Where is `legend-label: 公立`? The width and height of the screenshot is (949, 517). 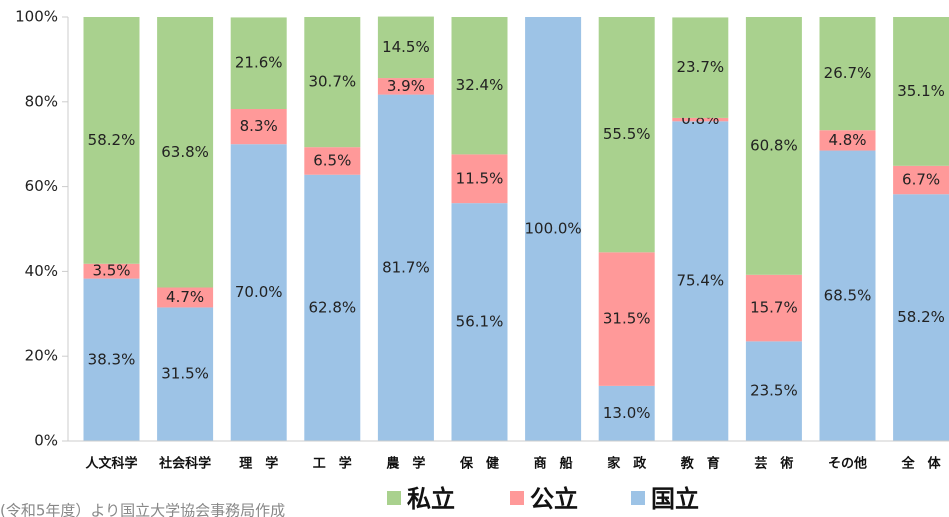 legend-label: 公立 is located at coordinates (554, 499).